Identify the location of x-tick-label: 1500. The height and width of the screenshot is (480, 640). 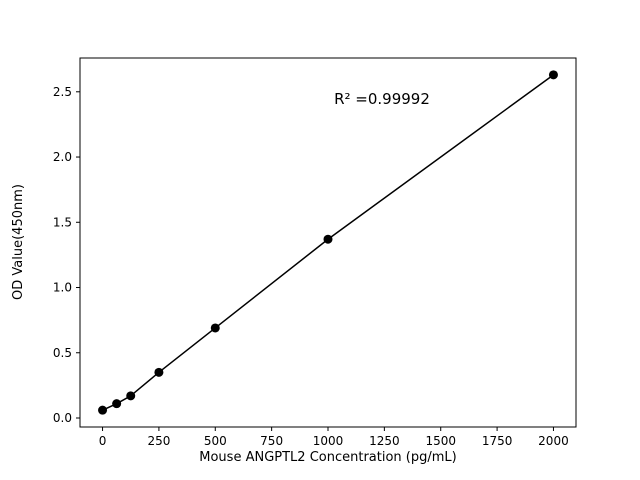
(440, 441).